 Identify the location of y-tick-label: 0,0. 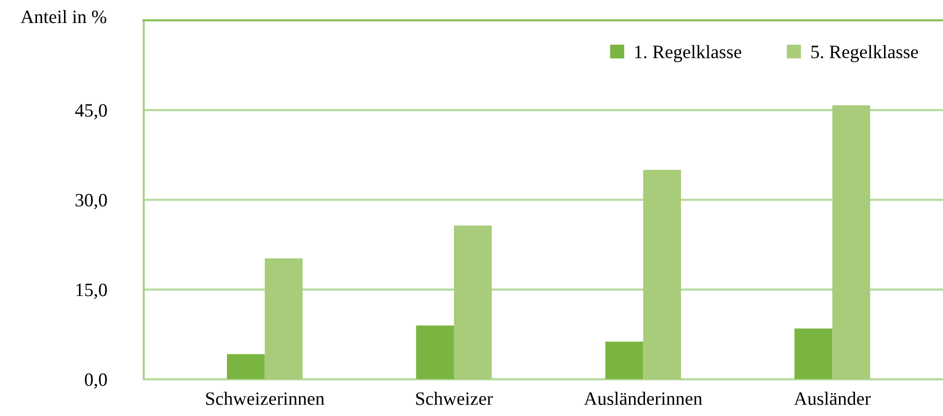
(95, 381).